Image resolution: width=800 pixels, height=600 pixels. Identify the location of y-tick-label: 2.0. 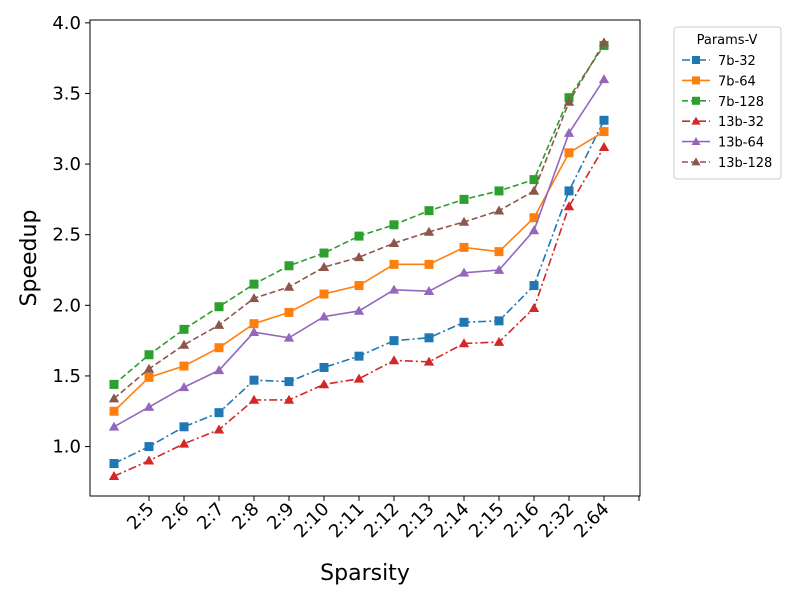
(66, 305).